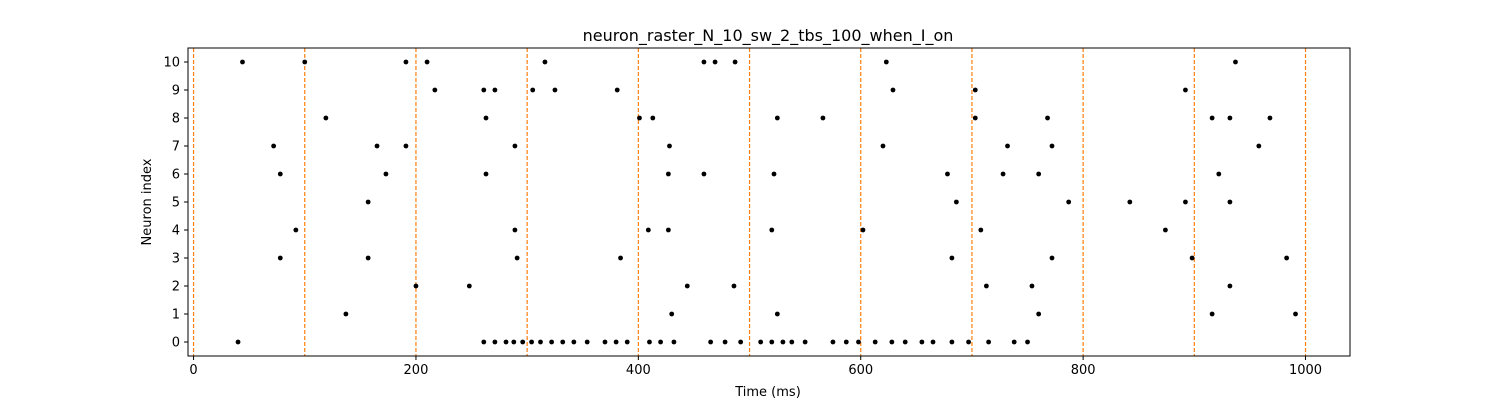  Describe the element at coordinates (176, 175) in the screenshot. I see `y-tick-label: 6` at that location.